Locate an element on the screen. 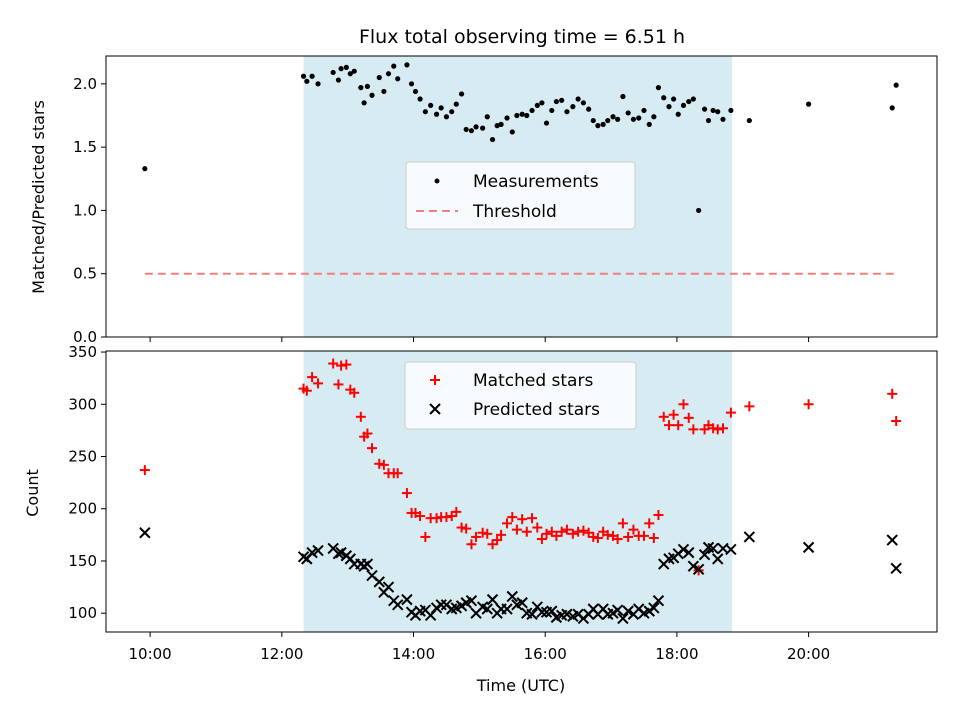 This screenshot has width=960, height=720. legend-matched-marker is located at coordinates (435, 380).